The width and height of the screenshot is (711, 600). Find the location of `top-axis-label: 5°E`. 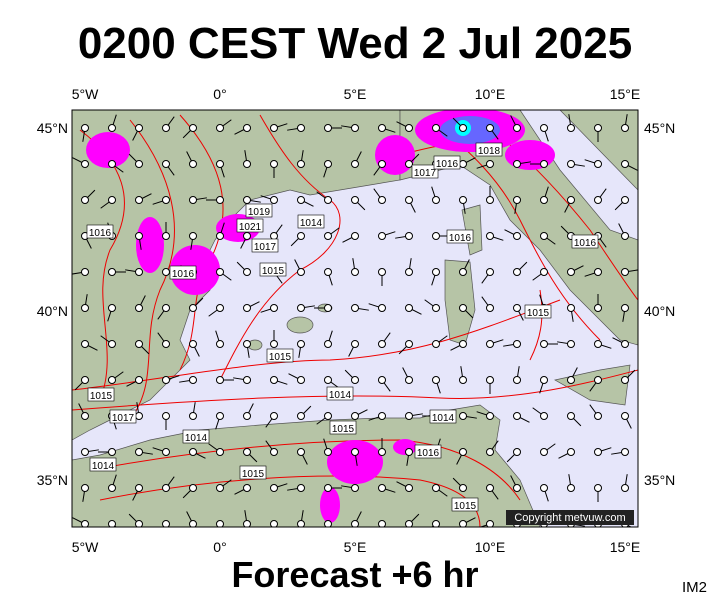

top-axis-label: 5°E is located at coordinates (355, 94).